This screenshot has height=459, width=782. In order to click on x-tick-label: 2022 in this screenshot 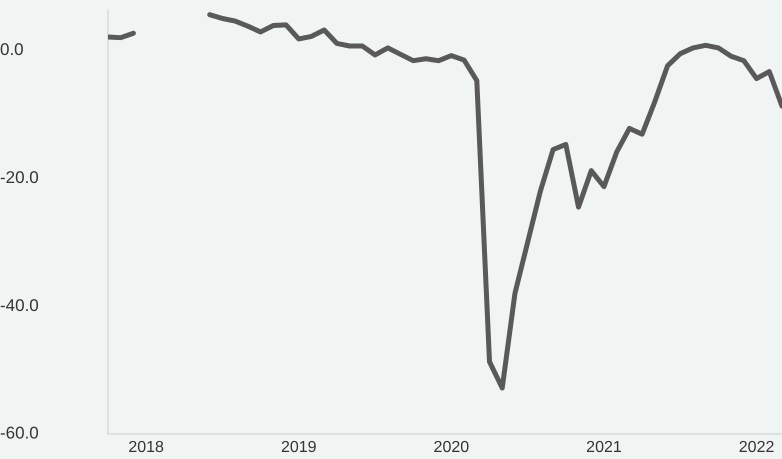, I will do `click(756, 447)`.